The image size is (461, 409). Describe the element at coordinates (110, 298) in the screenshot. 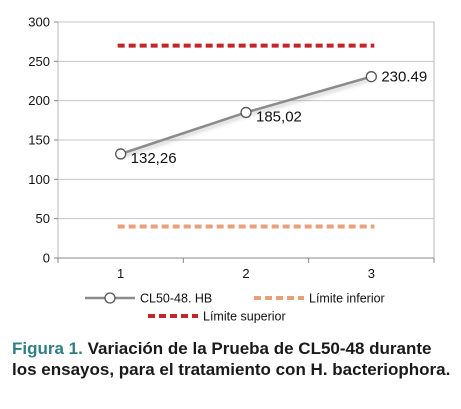

I see `legend-marker` at that location.